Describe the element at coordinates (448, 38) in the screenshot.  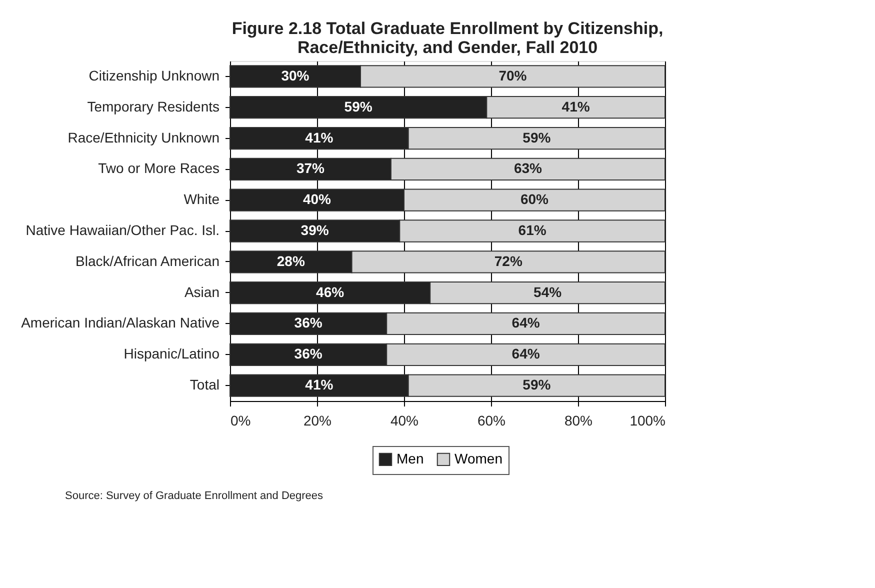
I see `chart-title: Figure 2.18 Total Graduate Enrollment by Citizenship, Race/Ethnicity, and Gender, Fall 2010` at that location.